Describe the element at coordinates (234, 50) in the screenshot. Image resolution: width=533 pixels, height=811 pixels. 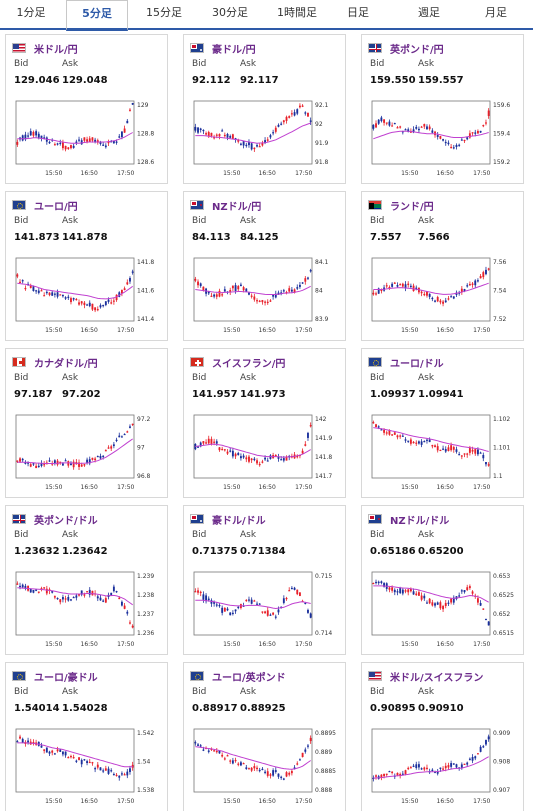
I see `currency-pair-link: 豪ドル/円` at that location.